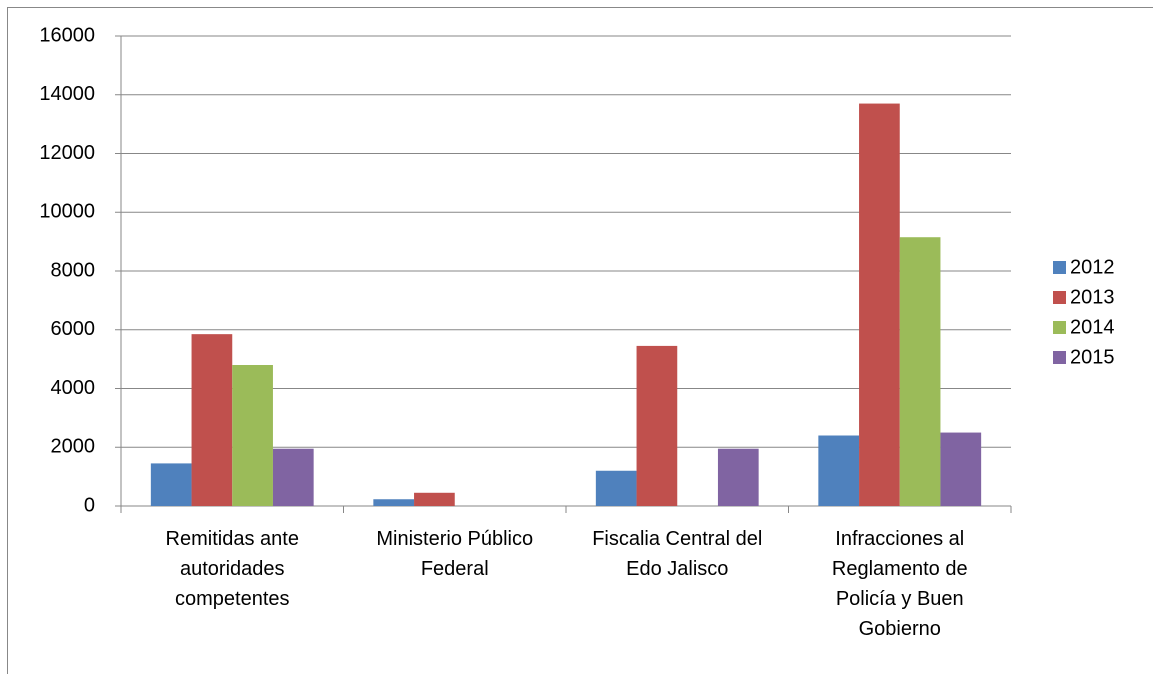 The image size is (1153, 674). Describe the element at coordinates (455, 554) in the screenshot. I see `x-tick-label: Ministerio Público Federal` at that location.